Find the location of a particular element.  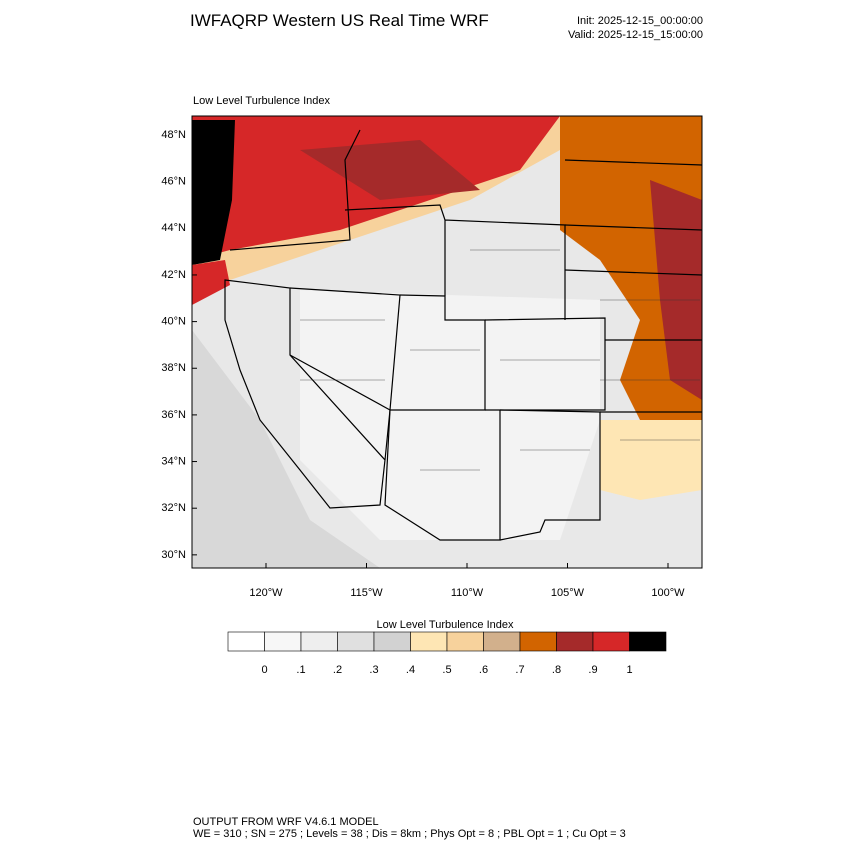

lat-label: 44°N is located at coordinates (173, 228).